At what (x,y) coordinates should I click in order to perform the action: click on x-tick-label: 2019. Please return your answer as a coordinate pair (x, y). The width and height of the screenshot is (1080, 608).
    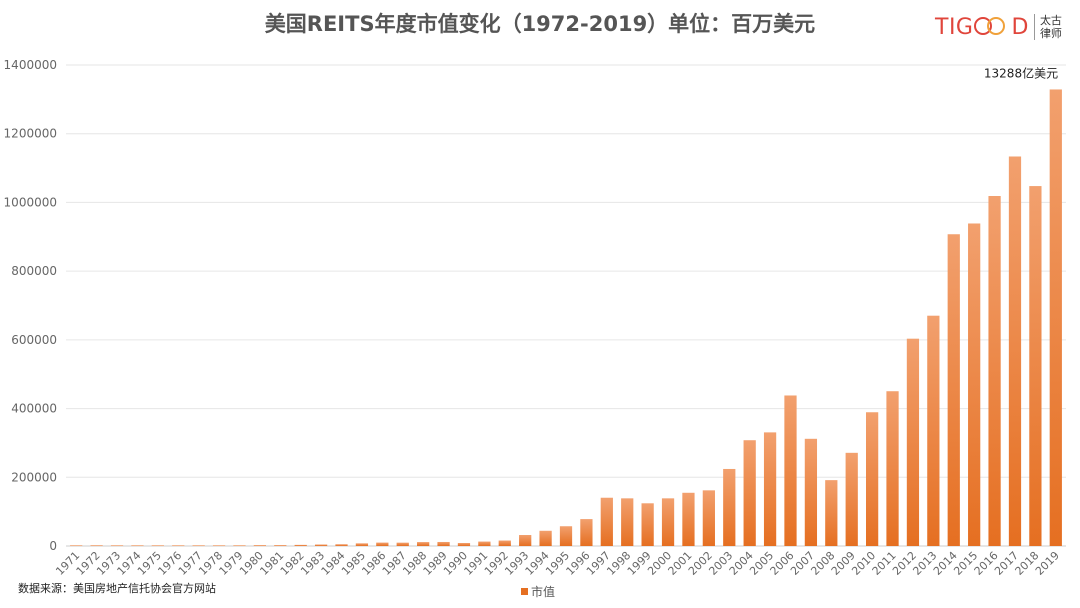
    Looking at the image, I should click on (1047, 563).